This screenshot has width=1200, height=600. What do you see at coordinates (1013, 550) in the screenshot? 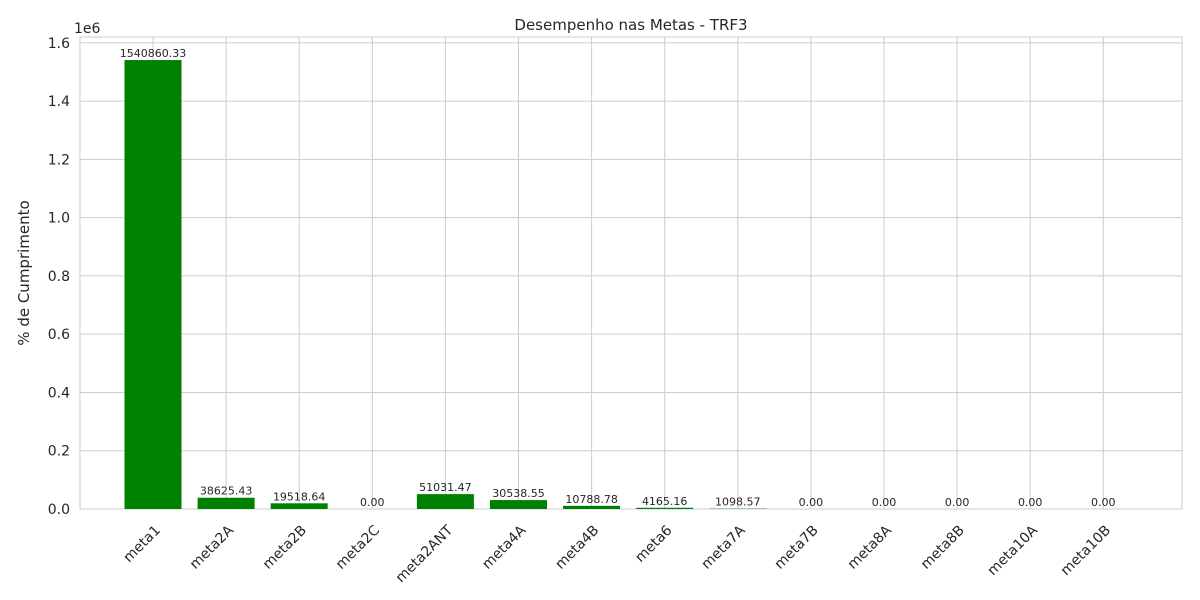
I see `x-tick-label: meta10A` at bounding box center [1013, 550].